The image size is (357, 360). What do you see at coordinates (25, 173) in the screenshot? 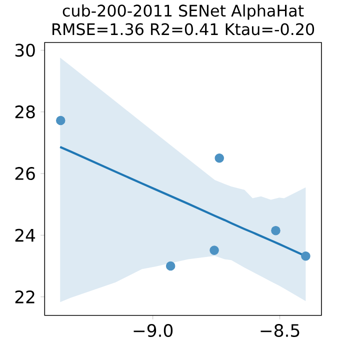
I see `y-tick-label: 26` at bounding box center [25, 173].